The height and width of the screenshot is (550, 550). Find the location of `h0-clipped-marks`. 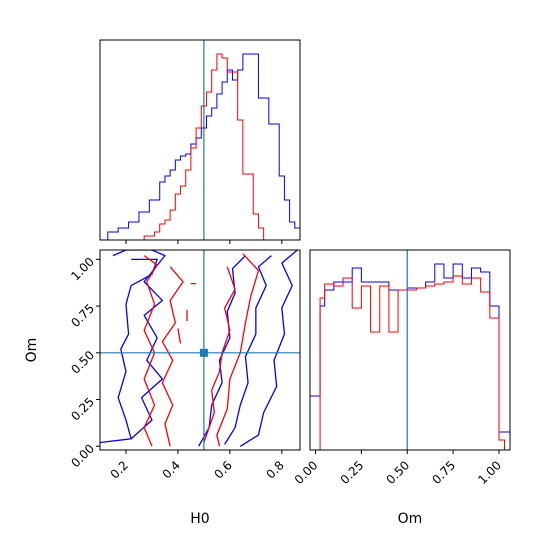

h0-clipped-marks is located at coordinates (201, 140).